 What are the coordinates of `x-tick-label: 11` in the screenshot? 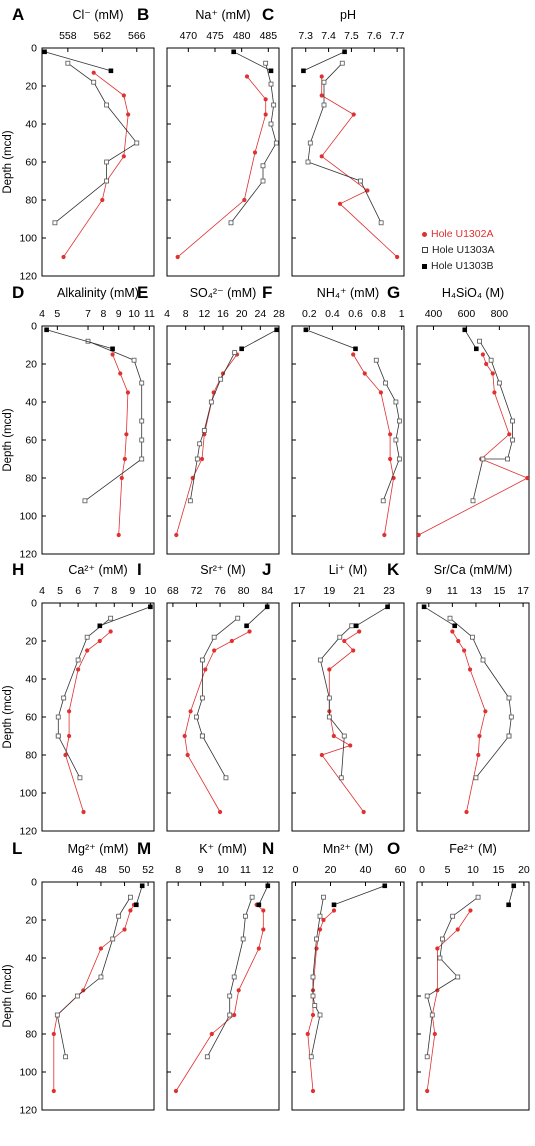 It's located at (245, 870).